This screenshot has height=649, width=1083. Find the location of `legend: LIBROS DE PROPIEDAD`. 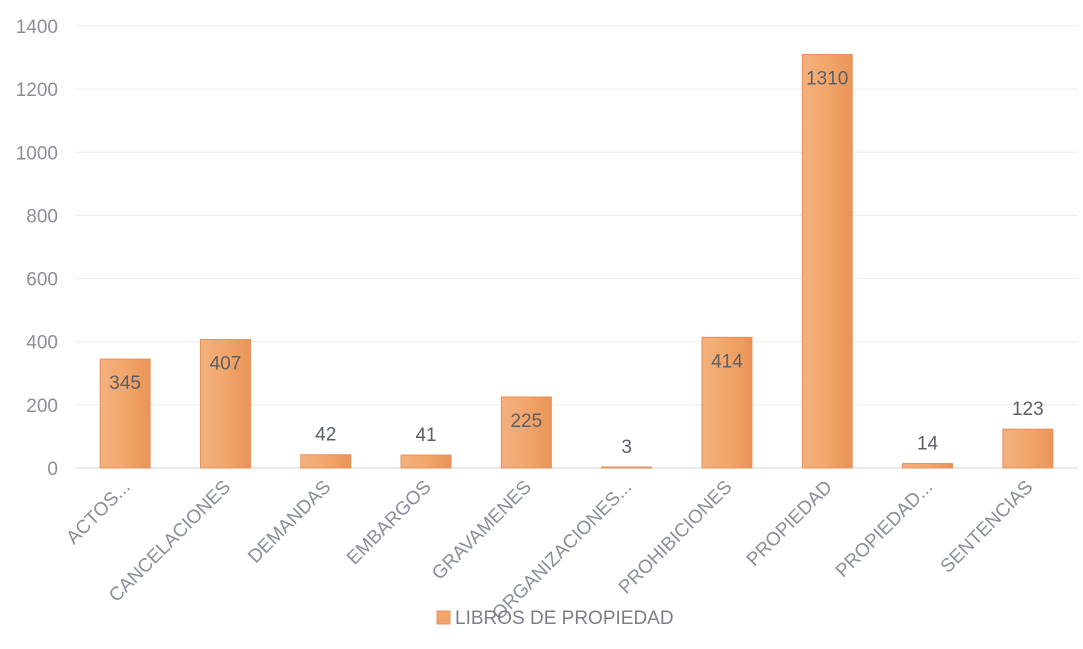

legend: LIBROS DE PROPIEDAD is located at coordinates (555, 618).